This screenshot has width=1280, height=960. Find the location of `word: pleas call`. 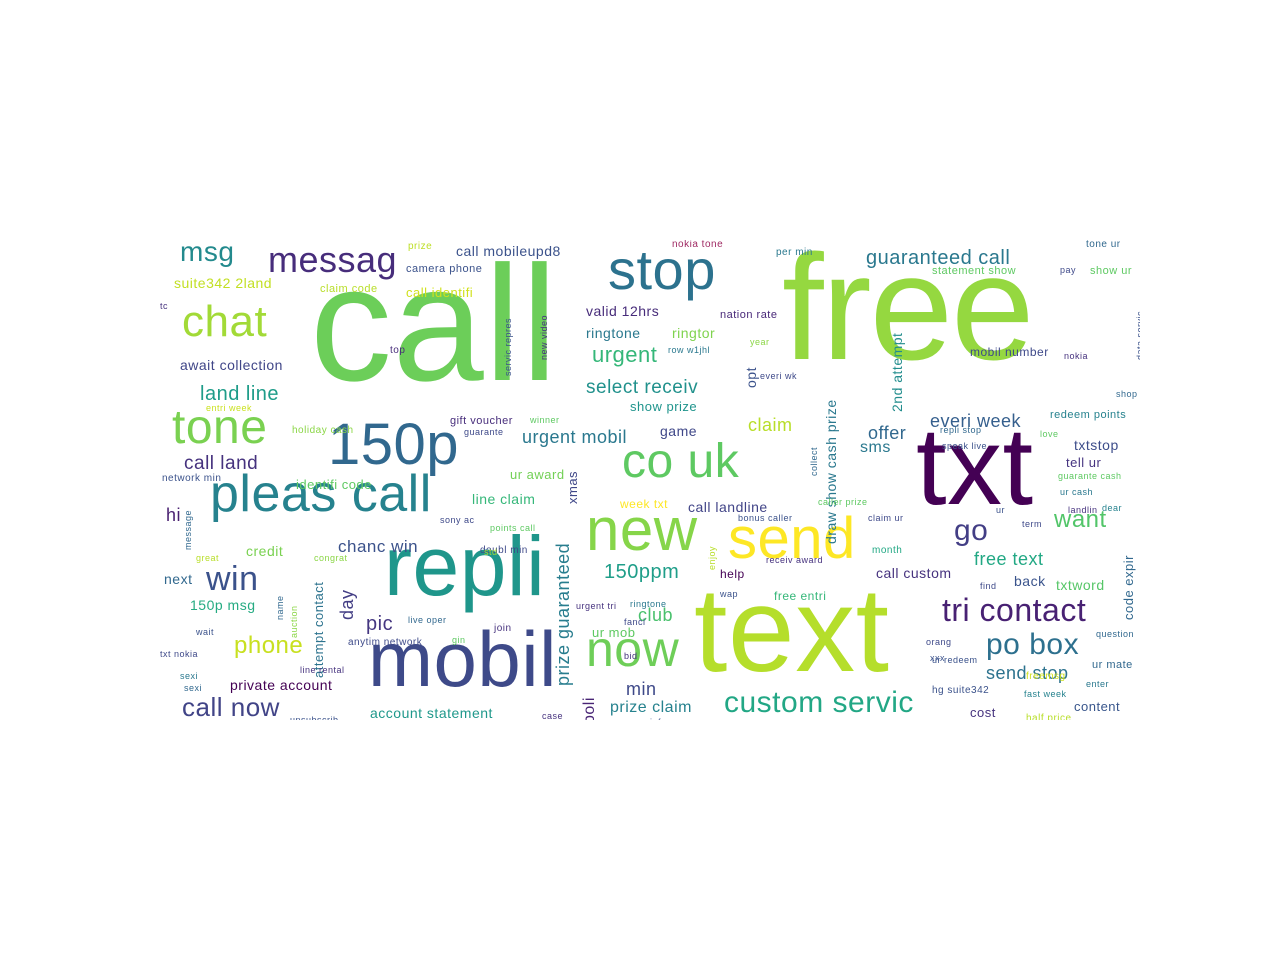

word: pleas call is located at coordinates (321, 494).